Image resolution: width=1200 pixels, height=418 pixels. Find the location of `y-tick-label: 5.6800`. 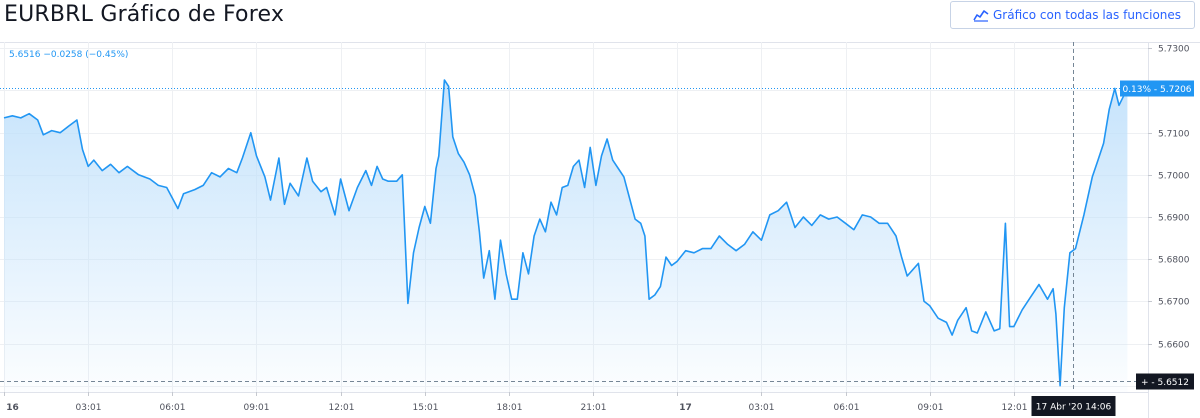

y-tick-label: 5.6800 is located at coordinates (1174, 261).